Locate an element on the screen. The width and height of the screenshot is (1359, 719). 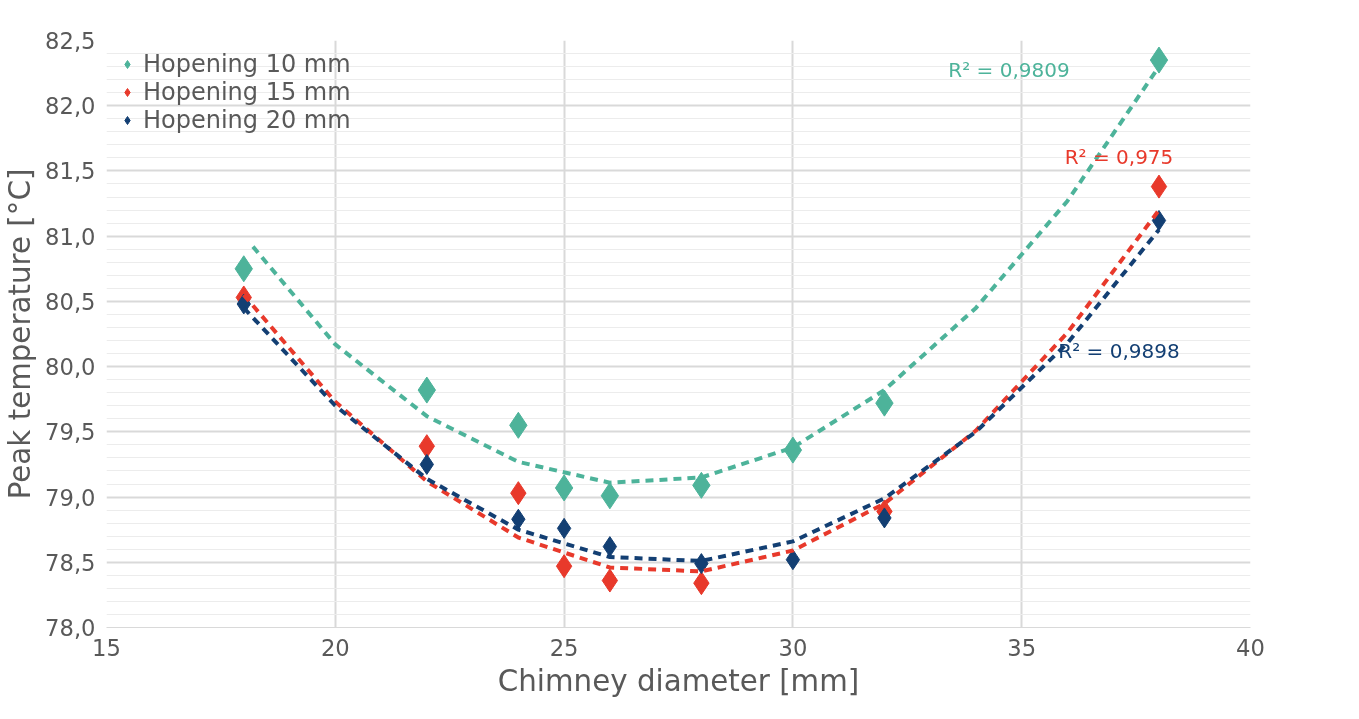
y-tick-label: 80,0 is located at coordinates (70, 367).